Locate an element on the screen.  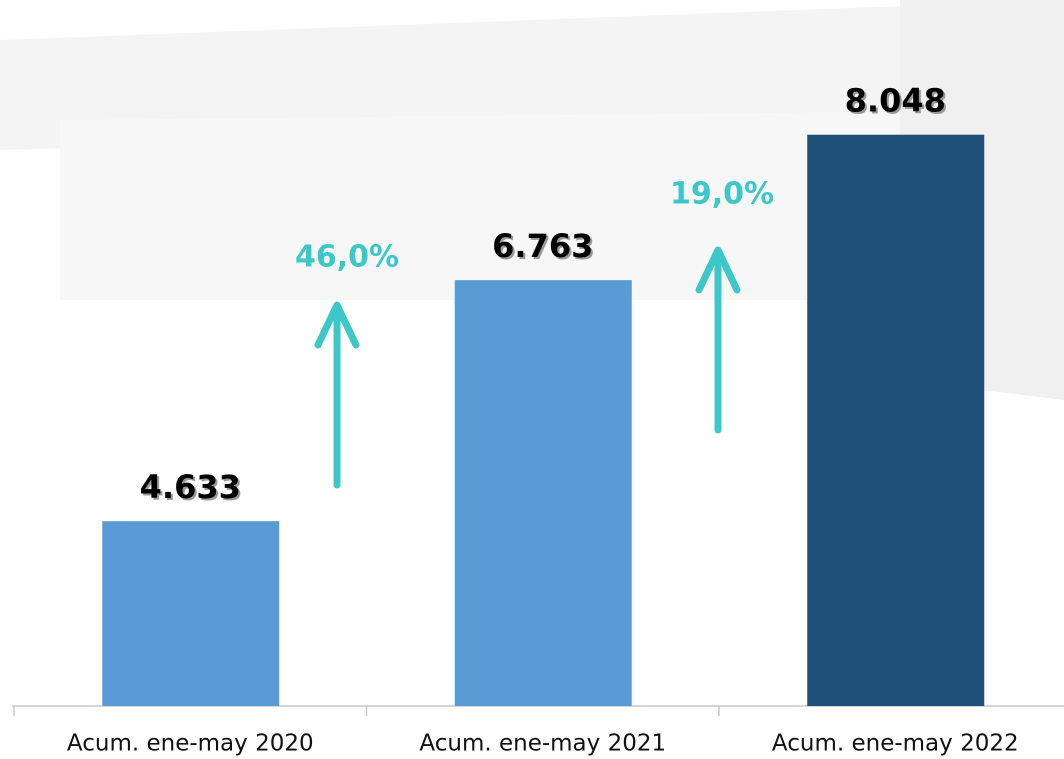
value-label-shadow: 4.633 is located at coordinates (192, 489).